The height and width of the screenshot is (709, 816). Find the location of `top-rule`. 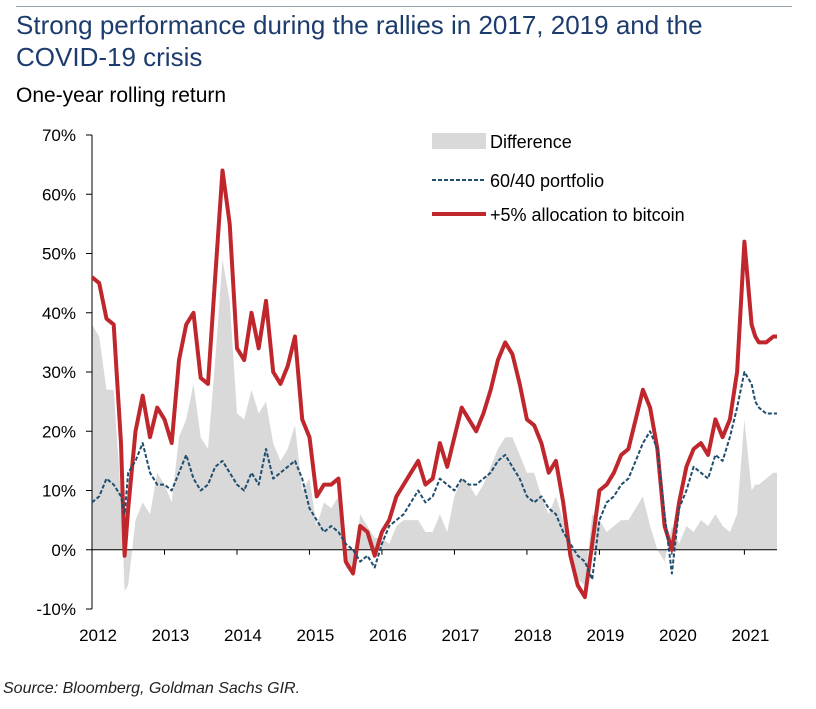

top-rule is located at coordinates (404, 6).